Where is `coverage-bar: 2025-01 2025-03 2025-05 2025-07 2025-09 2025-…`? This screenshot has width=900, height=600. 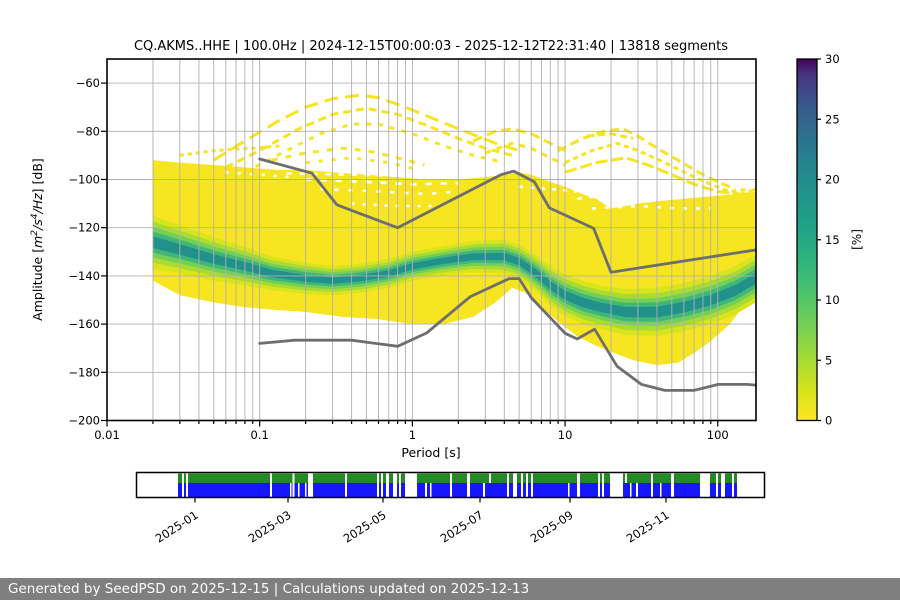 coverage-bar: 2025-01 2025-03 2025-05 2025-07 2025-09 2025-… is located at coordinates (450, 508).